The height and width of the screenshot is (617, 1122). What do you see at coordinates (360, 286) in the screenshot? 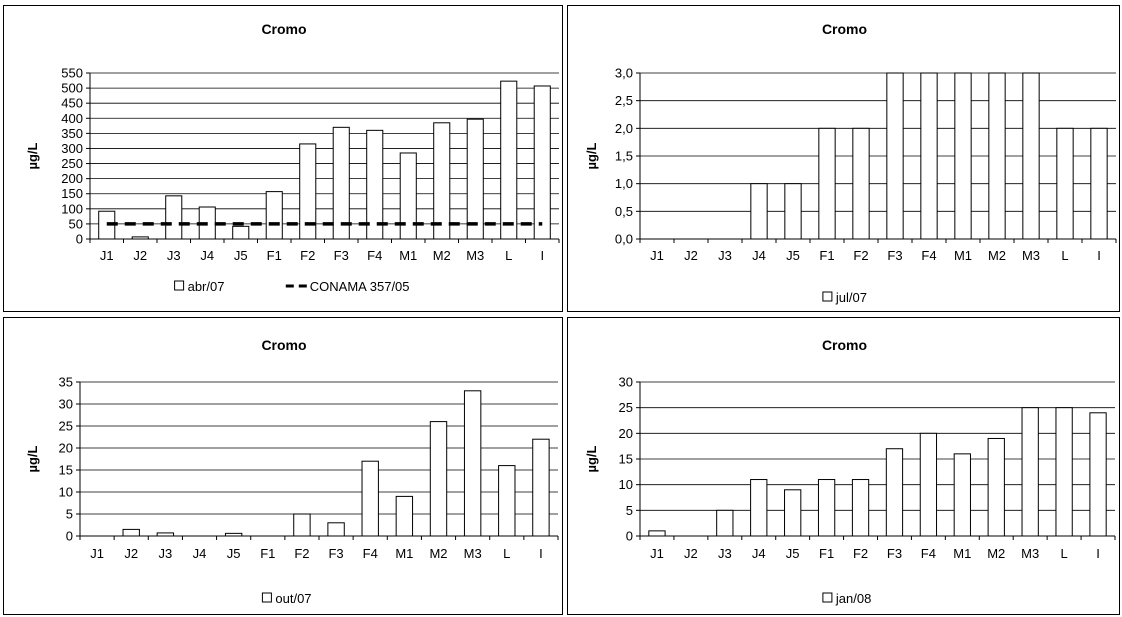
I see `legend-label-conama-357-05: CONAMA 357/05` at bounding box center [360, 286].